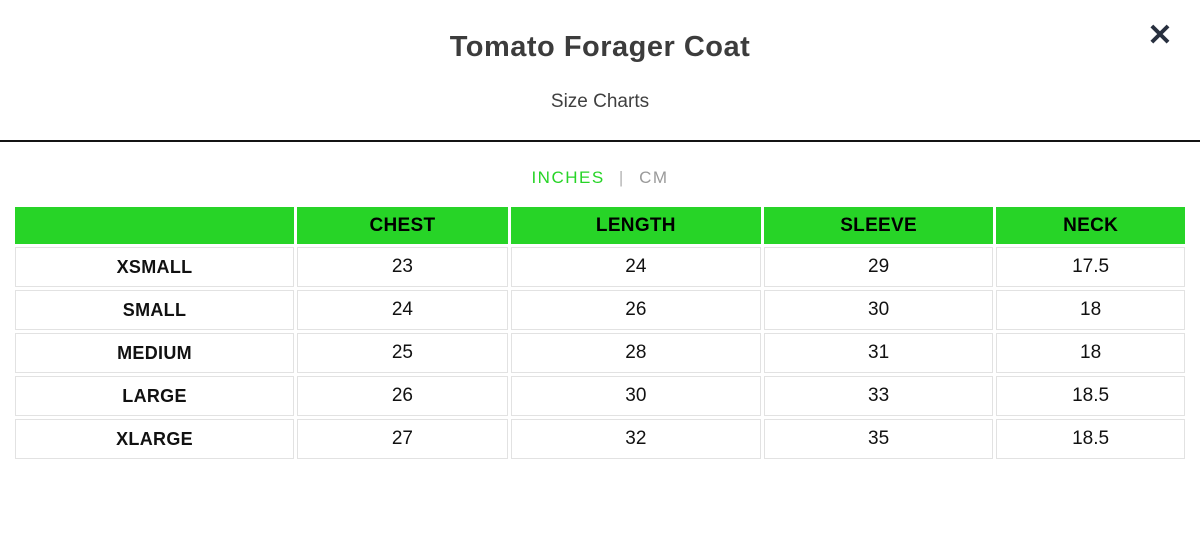  I want to click on unit-option-cm: CM, so click(654, 177).